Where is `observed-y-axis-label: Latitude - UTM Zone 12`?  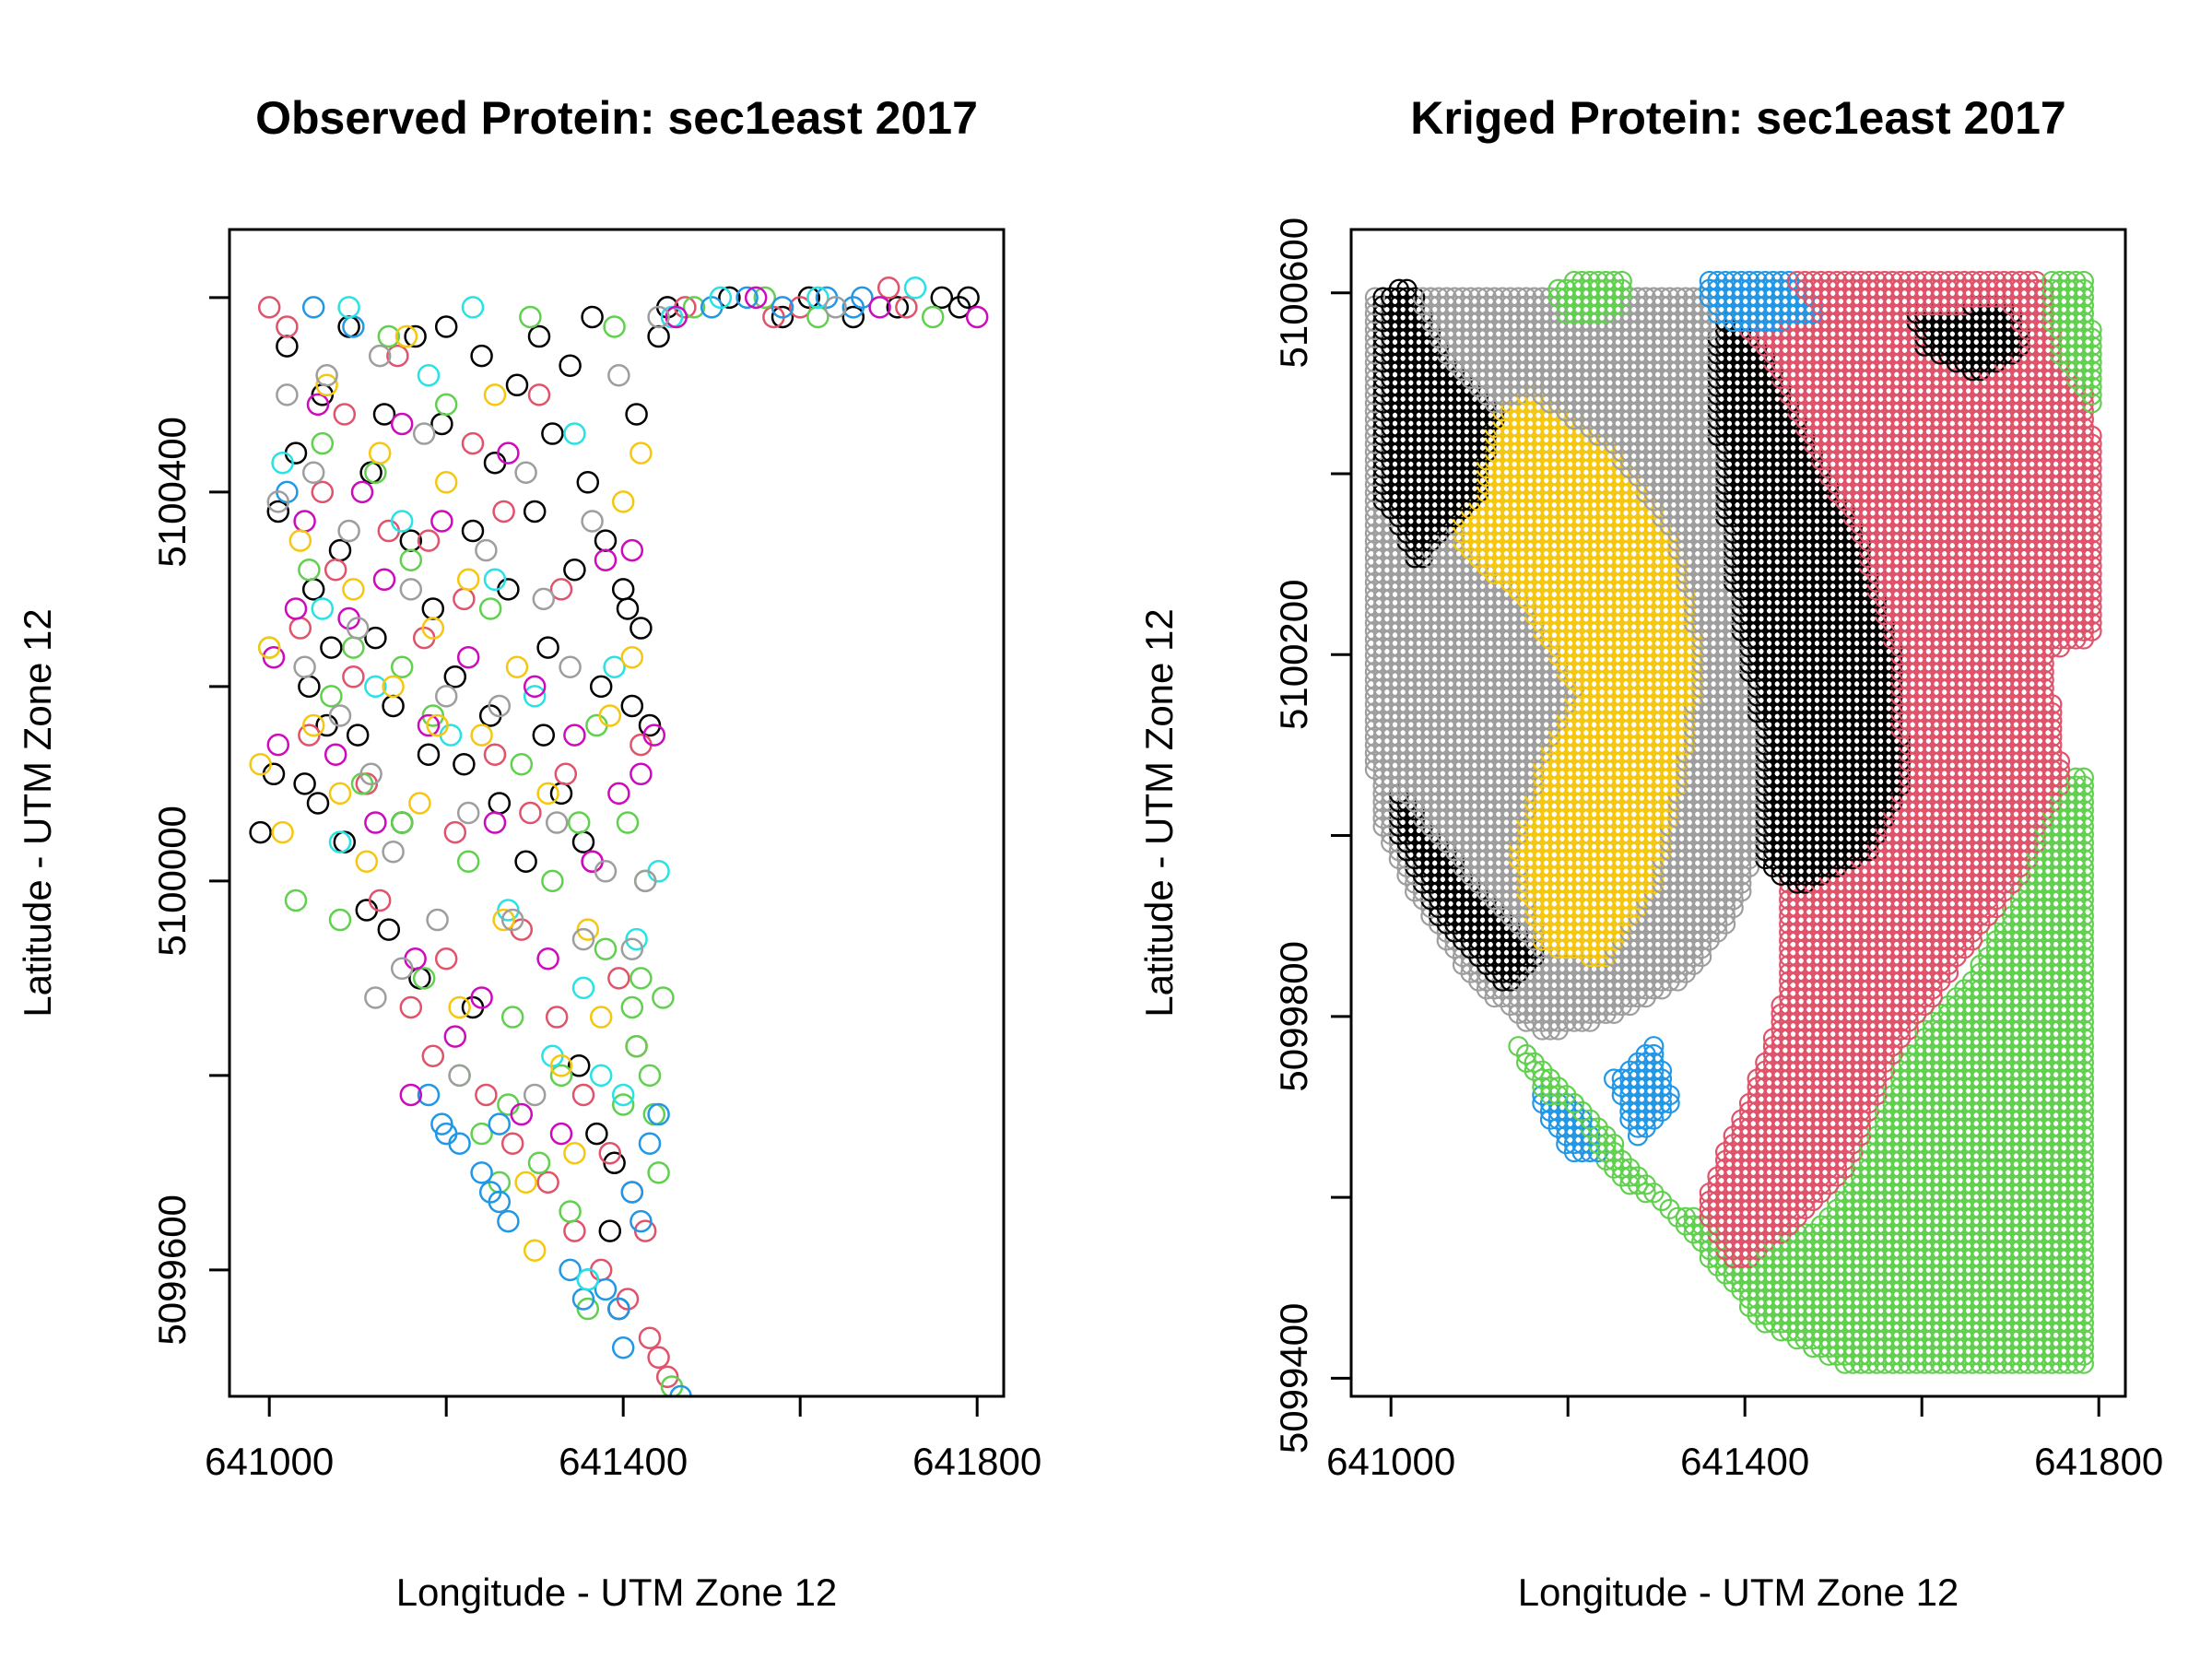
observed-y-axis-label: Latitude - UTM Zone 12 is located at coordinates (37, 813).